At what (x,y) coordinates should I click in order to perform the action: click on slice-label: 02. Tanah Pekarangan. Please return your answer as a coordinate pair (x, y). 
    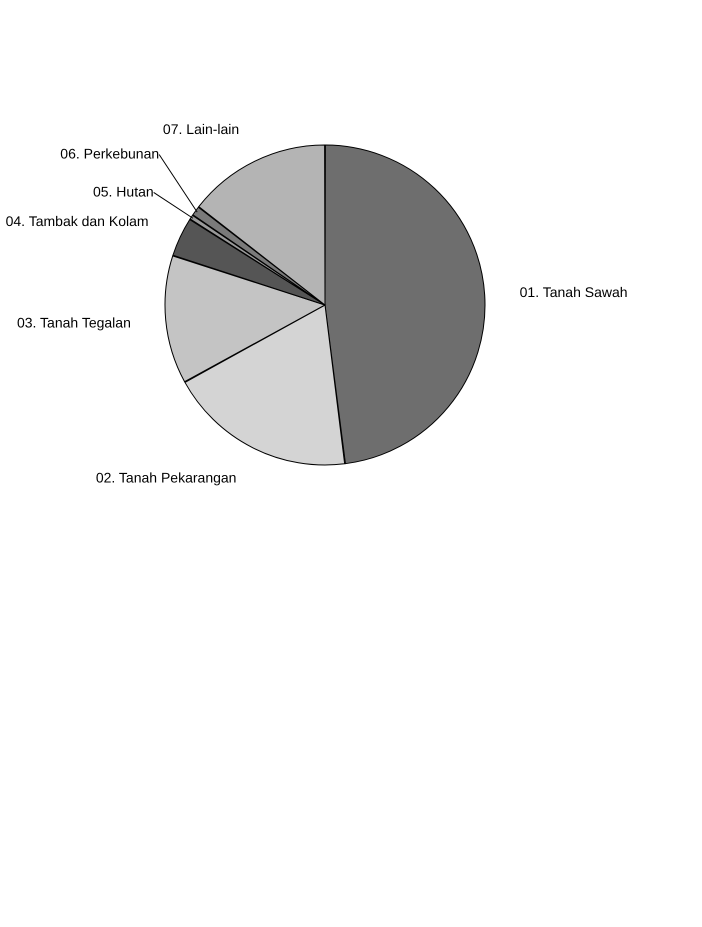
    Looking at the image, I should click on (166, 478).